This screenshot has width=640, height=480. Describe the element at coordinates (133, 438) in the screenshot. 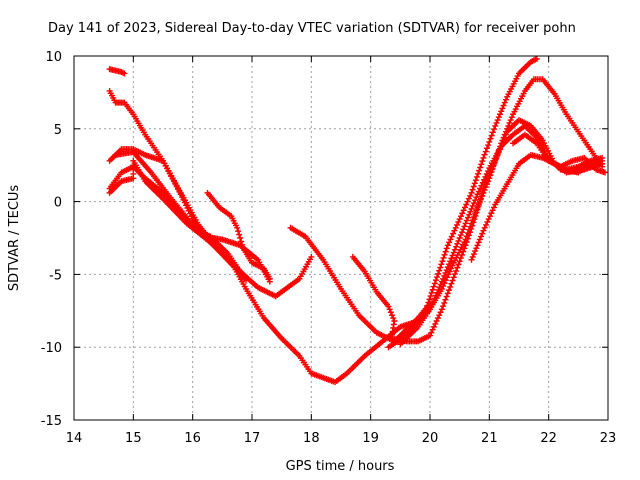

I see `x-tick-label: 15` at that location.